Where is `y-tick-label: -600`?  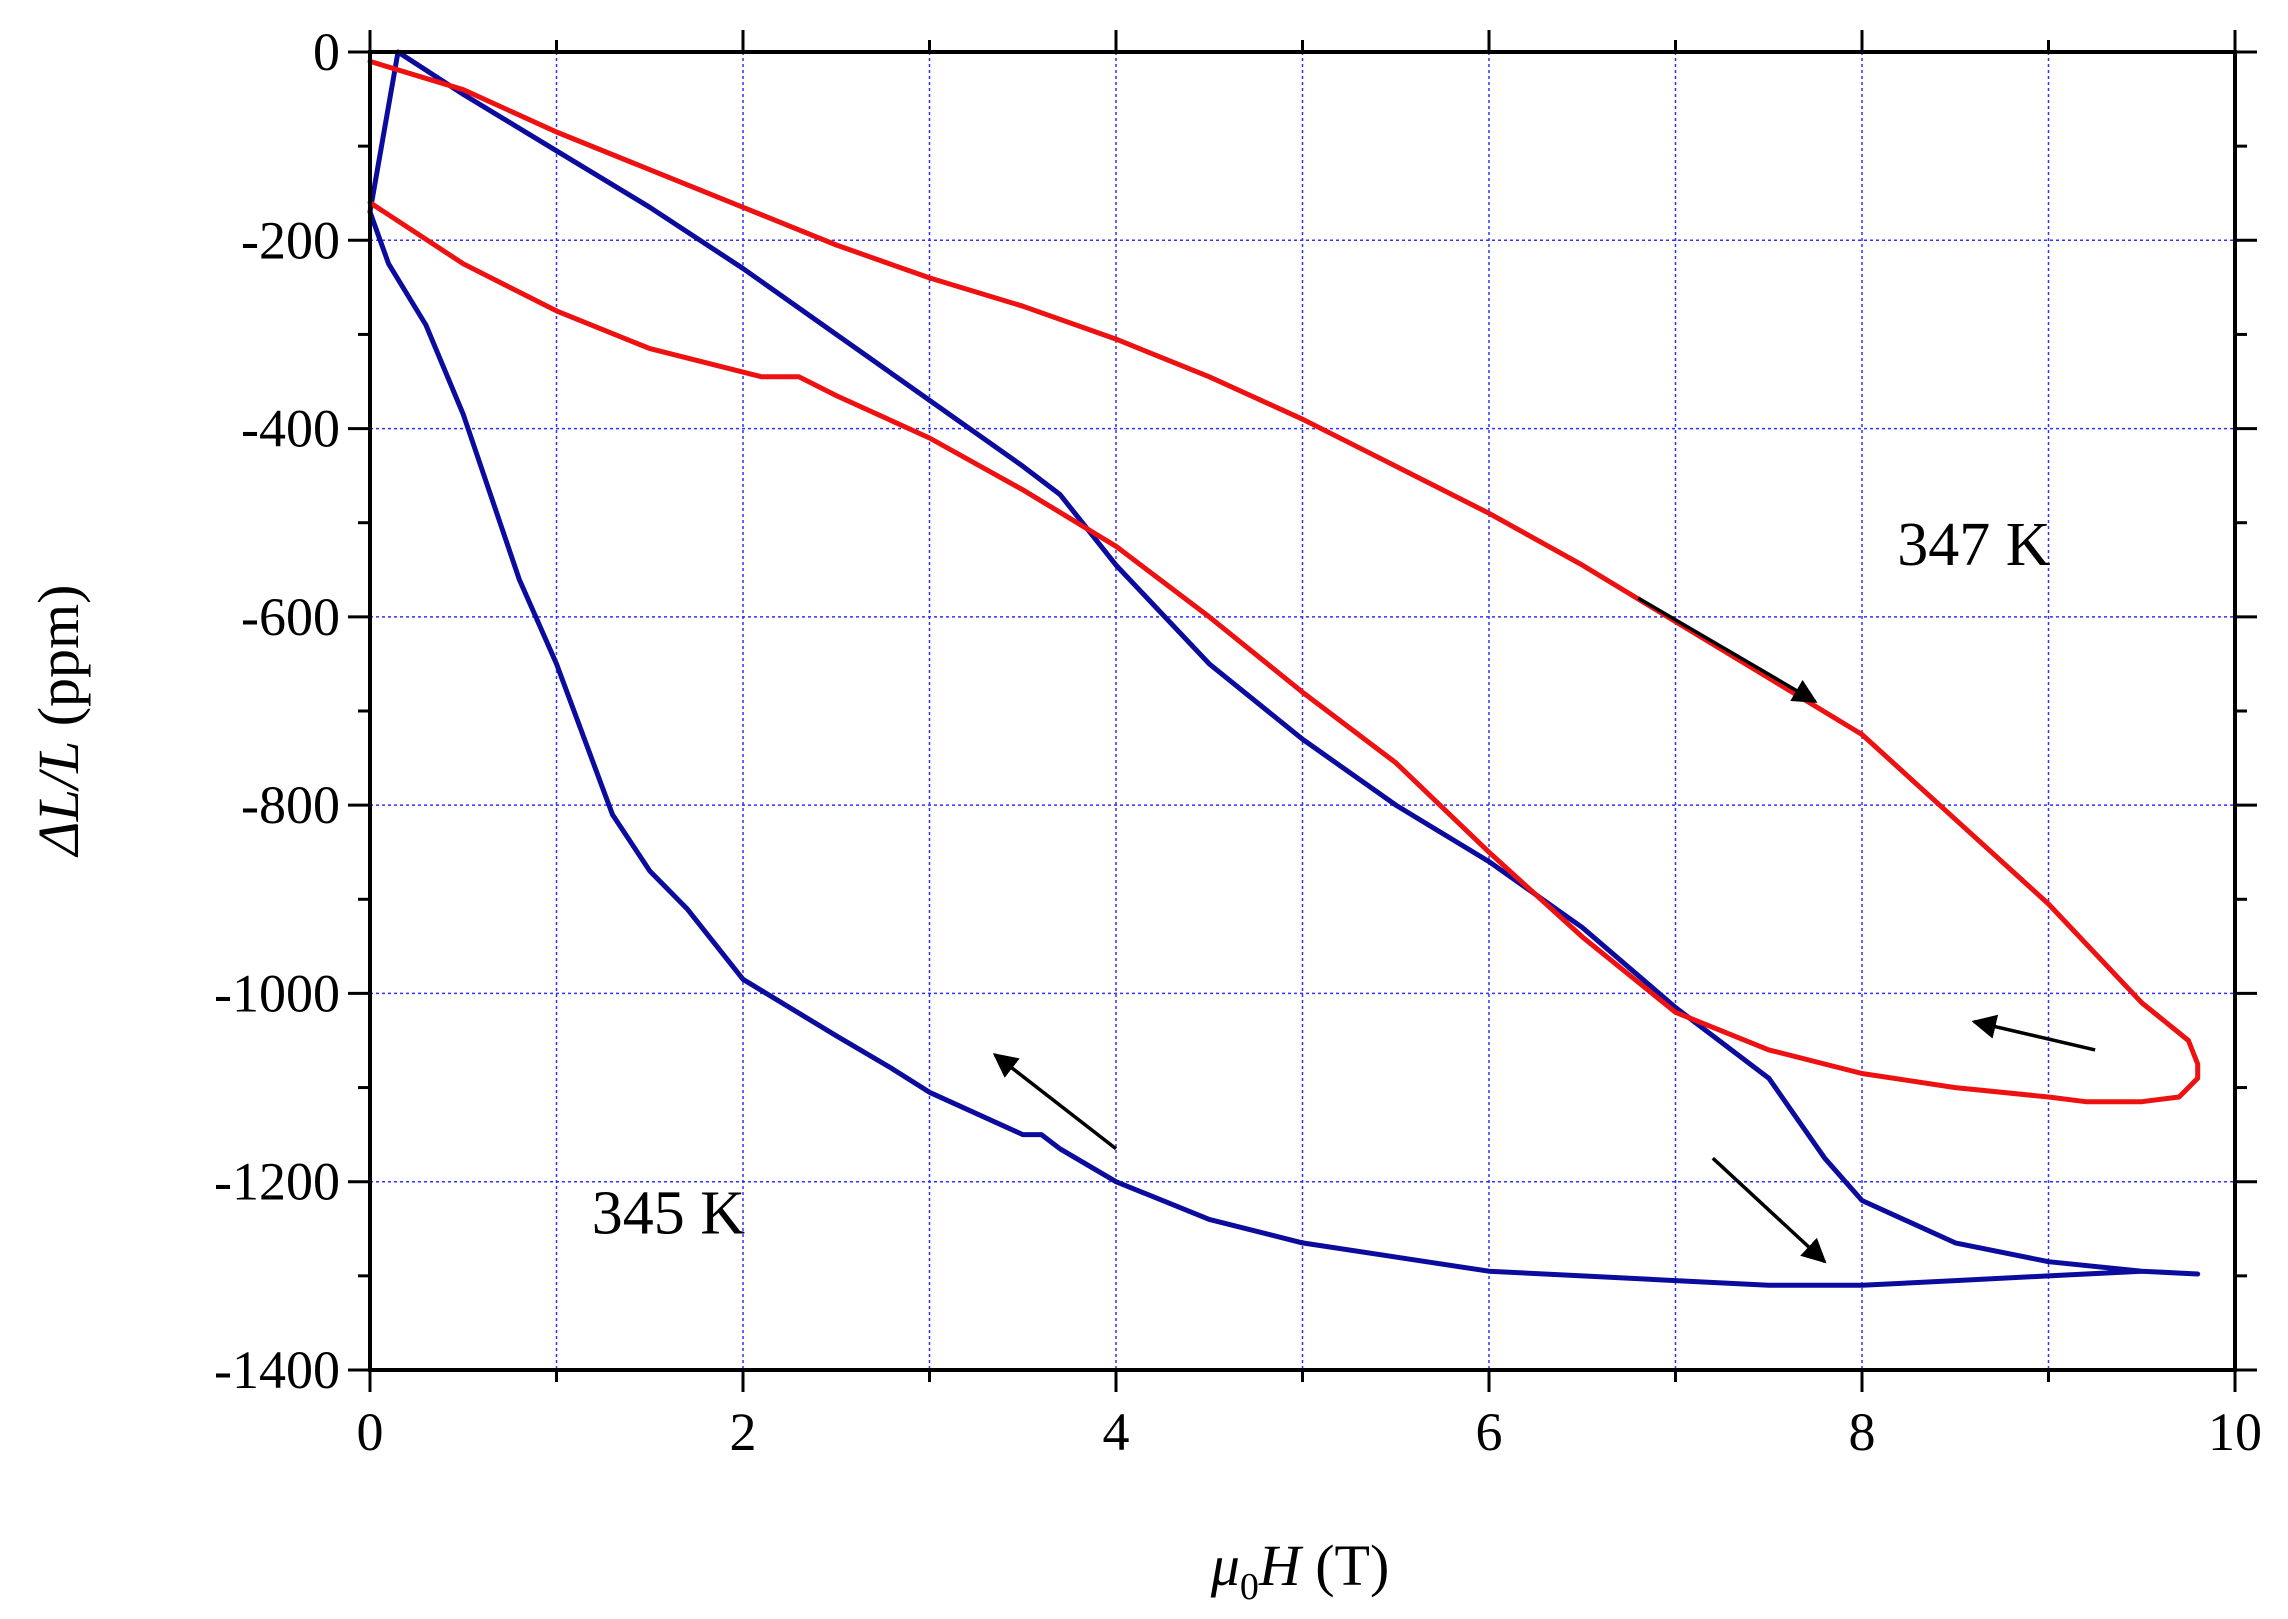
y-tick-label: -600 is located at coordinates (290, 617).